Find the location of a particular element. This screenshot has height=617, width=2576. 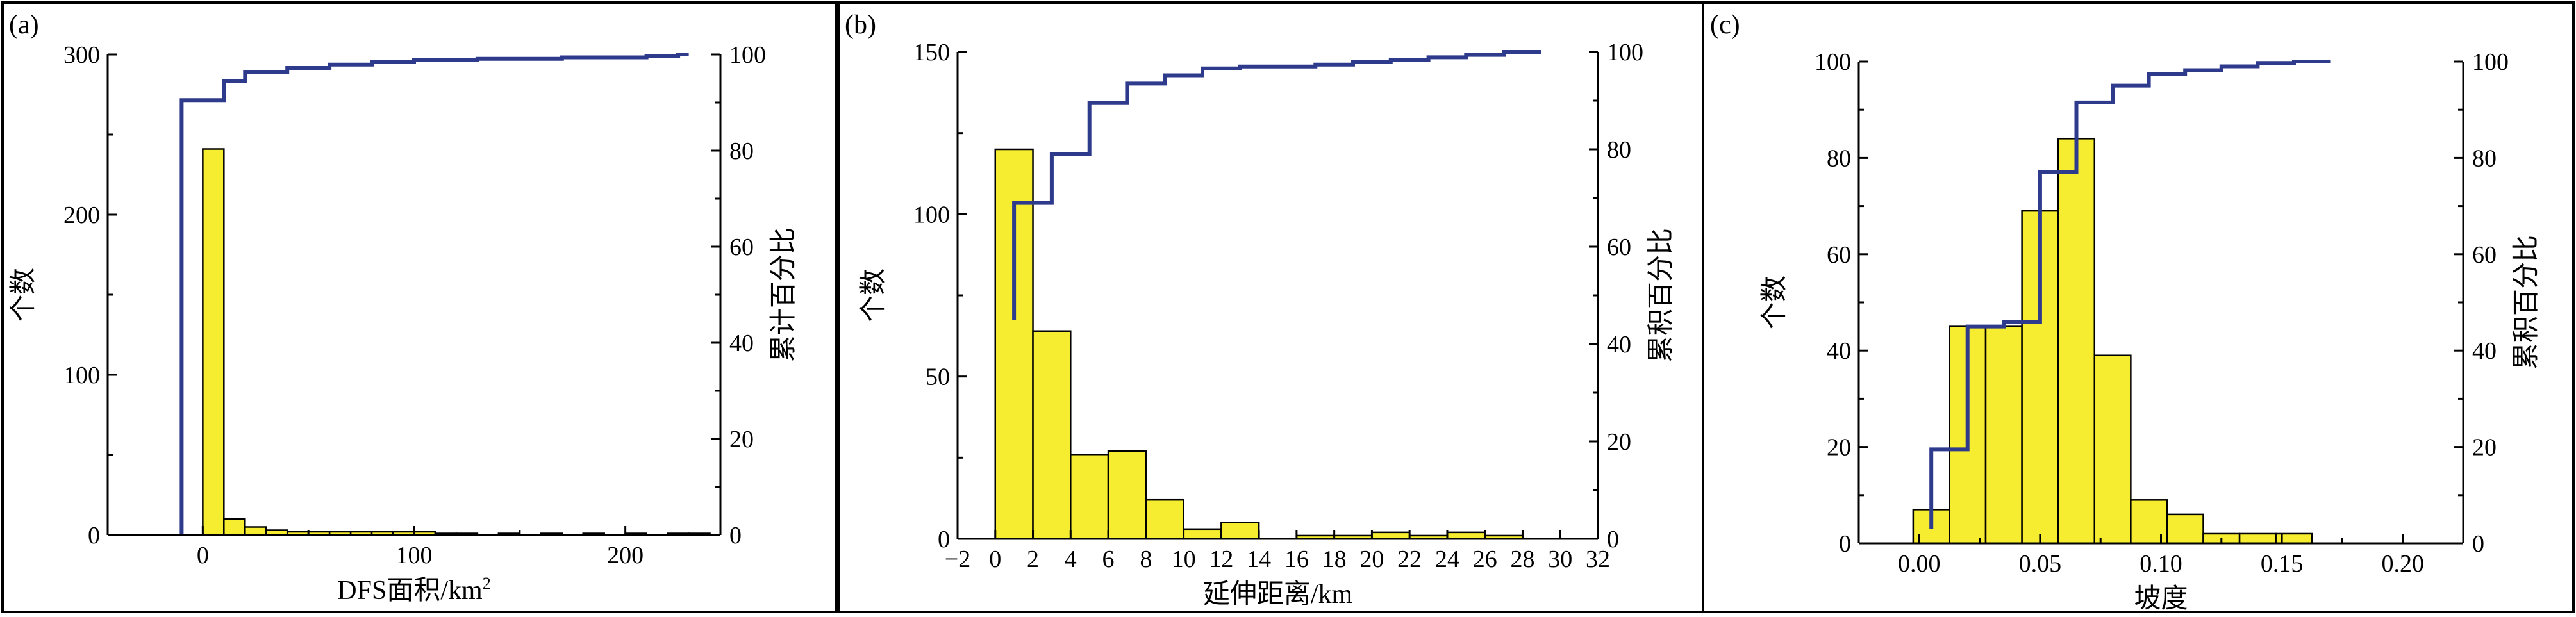

y-tick-label: 200 is located at coordinates (81, 215).